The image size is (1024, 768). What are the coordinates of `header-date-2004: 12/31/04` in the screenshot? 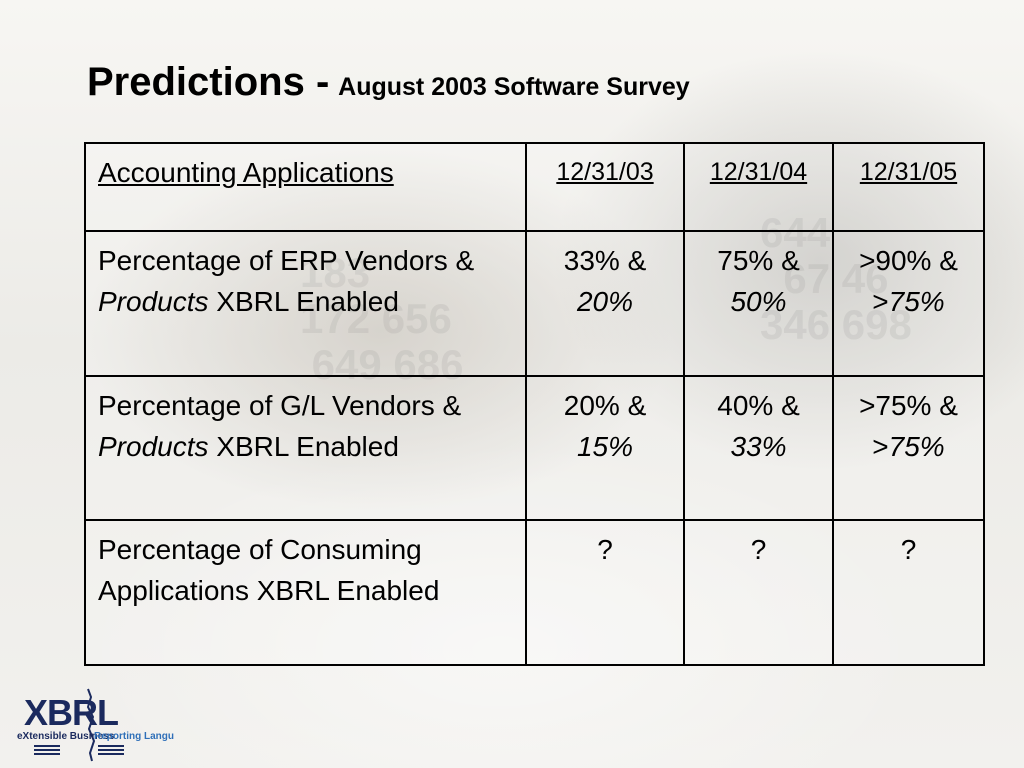 It's located at (758, 187).